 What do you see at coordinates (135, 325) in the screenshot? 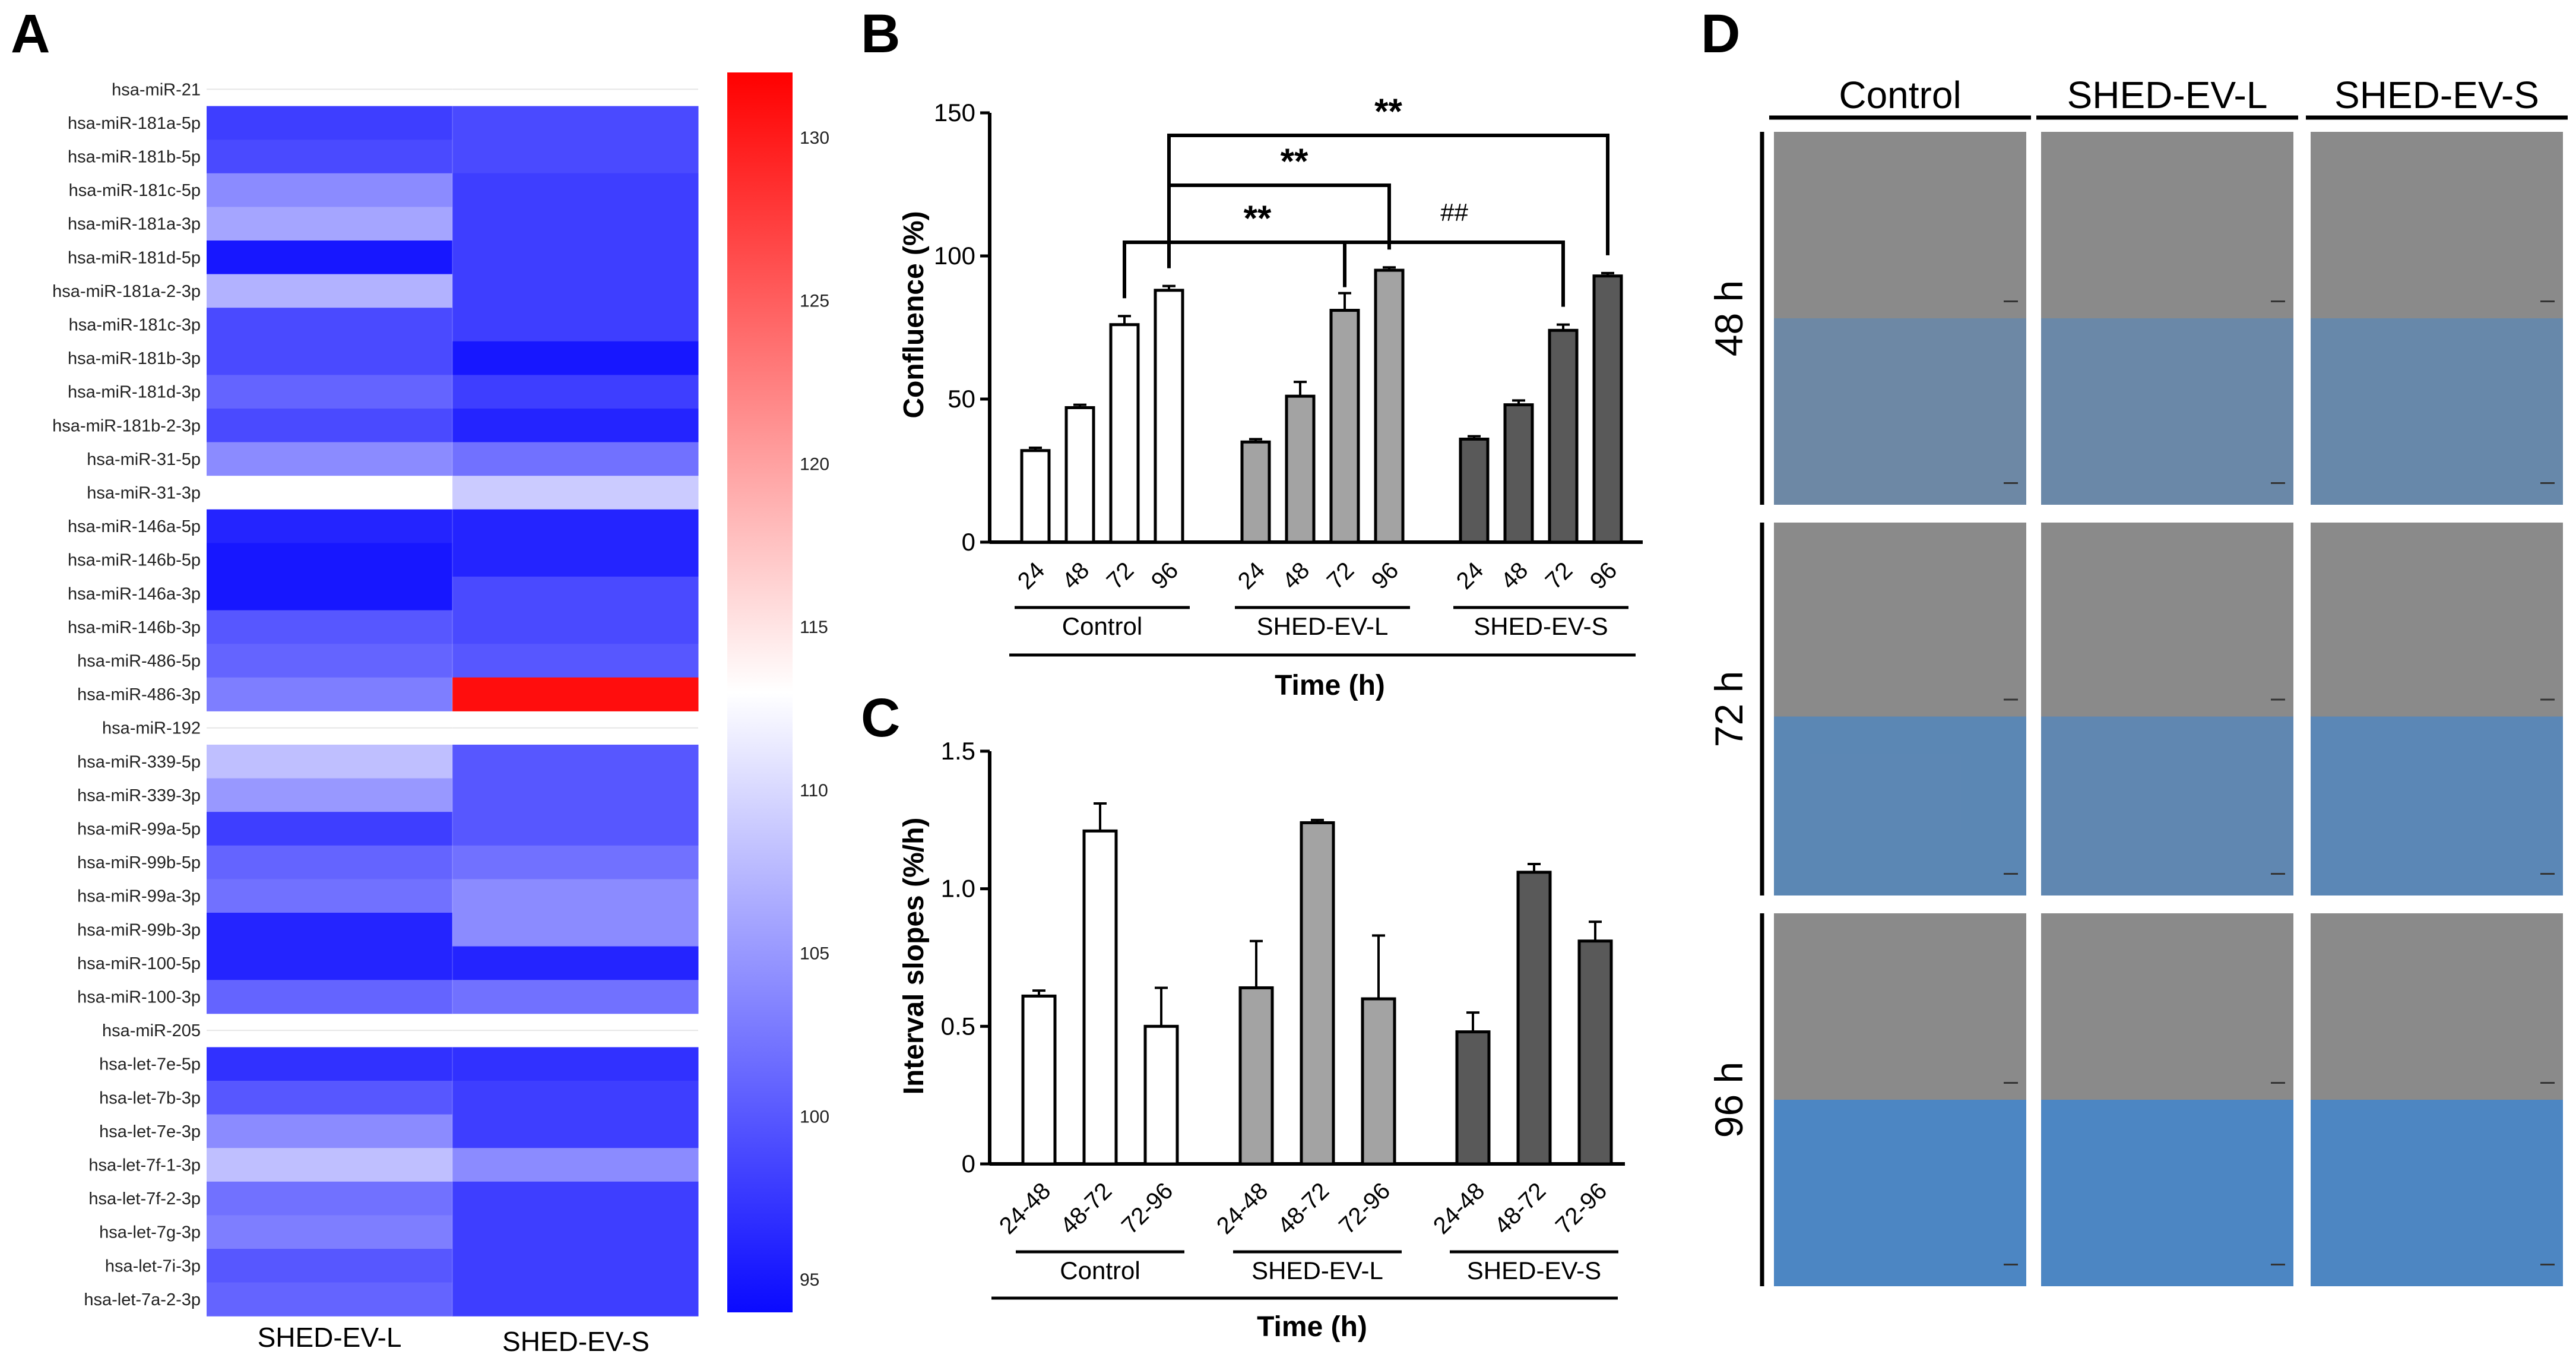
I see `heatmap-row-label: hsa-miR-181c-3p` at bounding box center [135, 325].